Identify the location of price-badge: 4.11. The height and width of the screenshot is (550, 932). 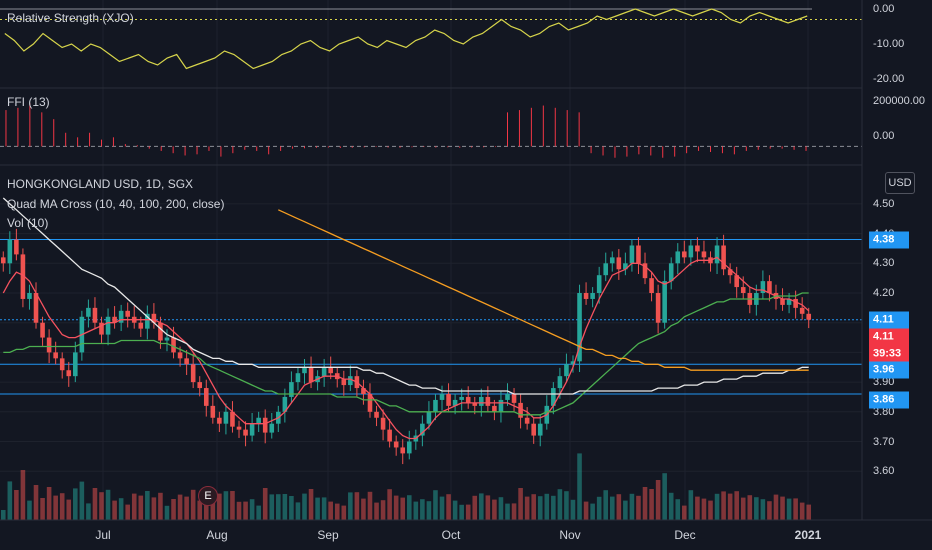
(889, 337).